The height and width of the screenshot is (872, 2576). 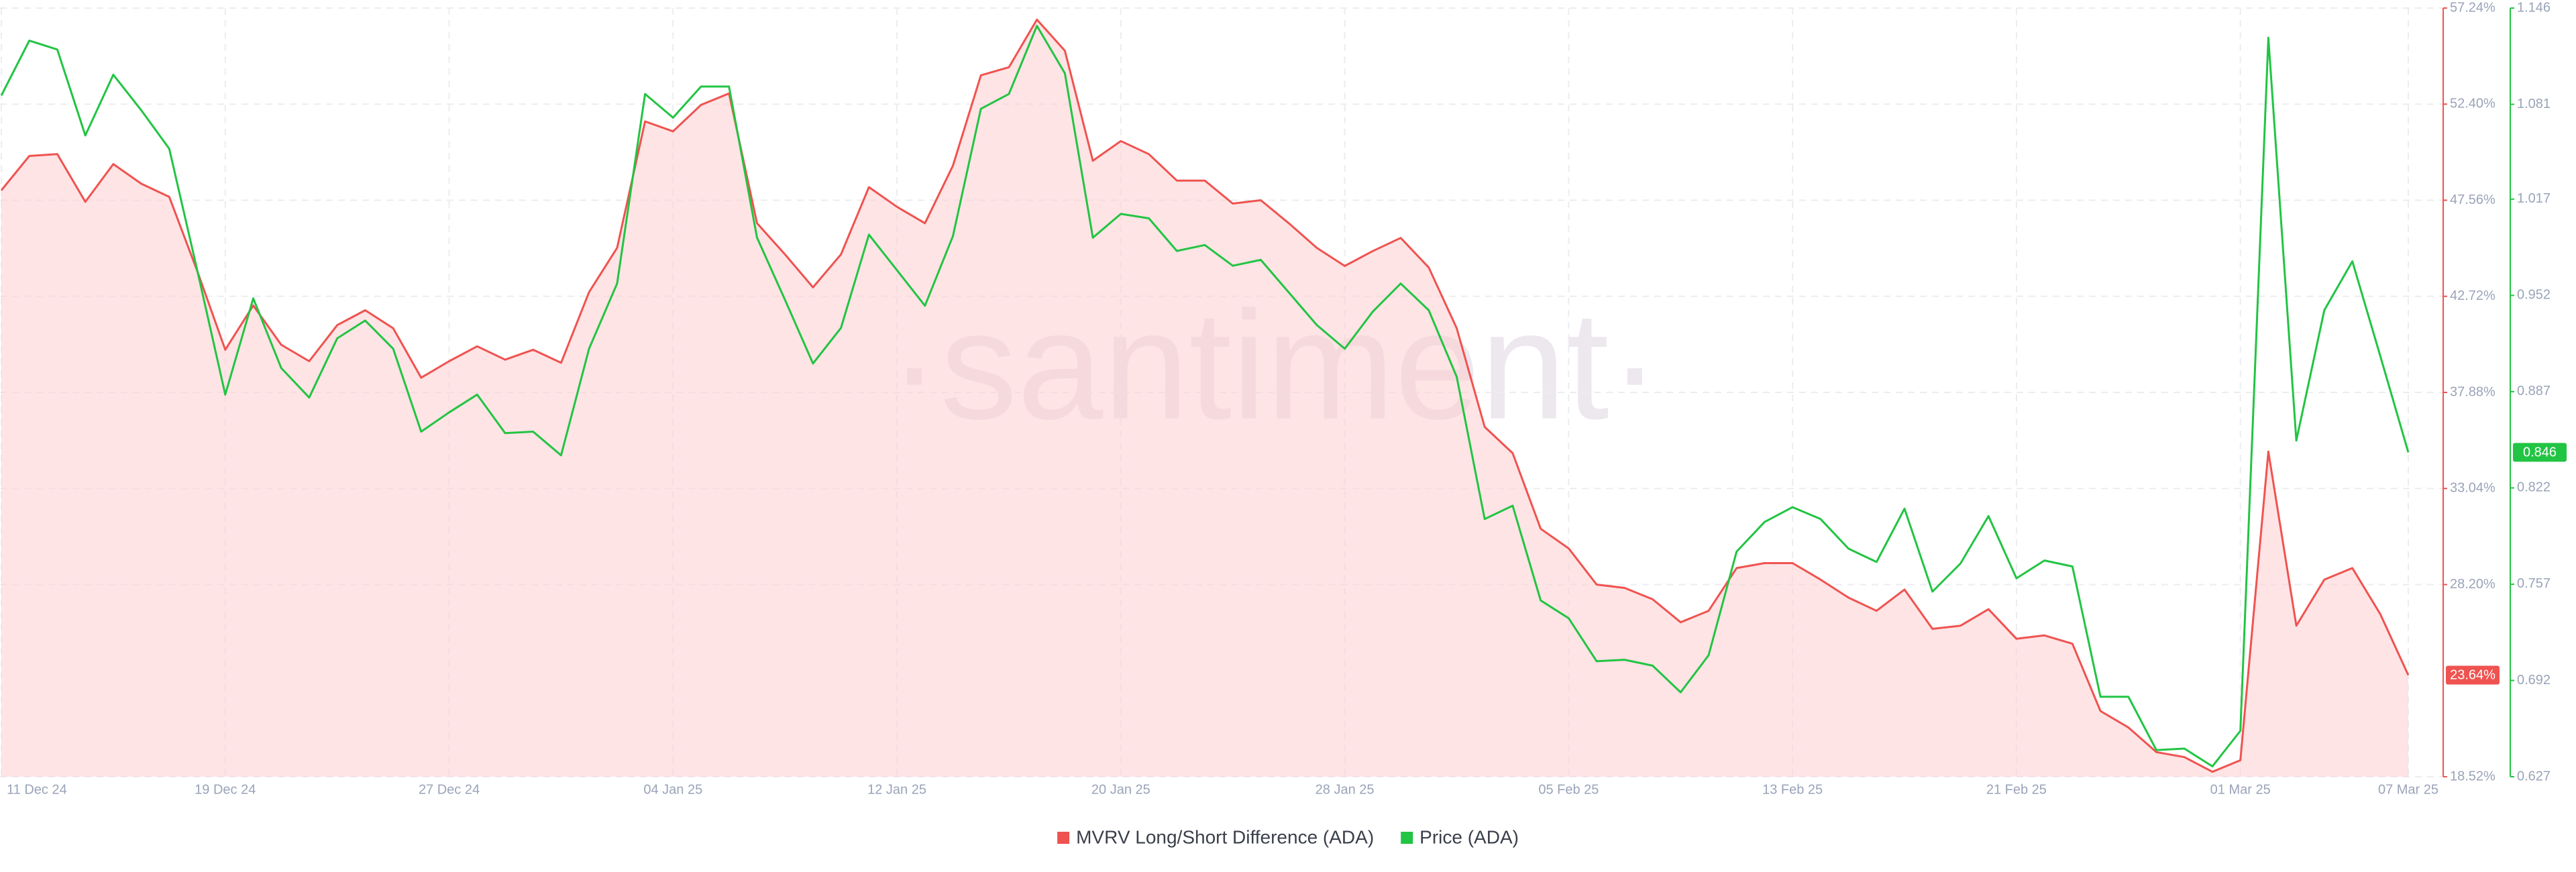 What do you see at coordinates (1225, 836) in the screenshot?
I see `legend-label: MVRV Long/Short Difference (ADA)` at bounding box center [1225, 836].